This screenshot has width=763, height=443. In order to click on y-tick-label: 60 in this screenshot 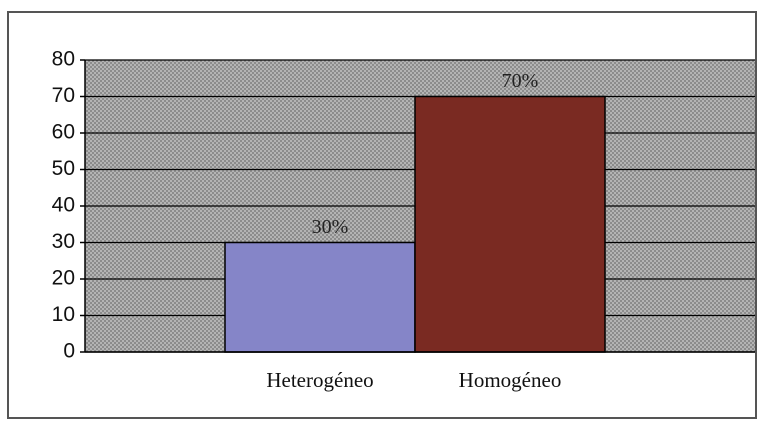, I will do `click(63, 132)`.